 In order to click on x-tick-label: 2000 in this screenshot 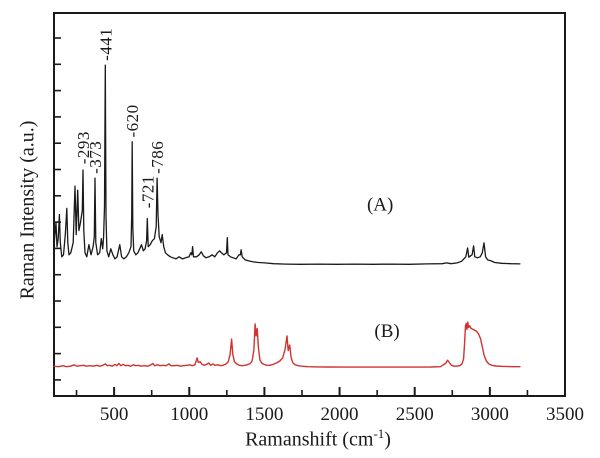, I will do `click(340, 414)`.